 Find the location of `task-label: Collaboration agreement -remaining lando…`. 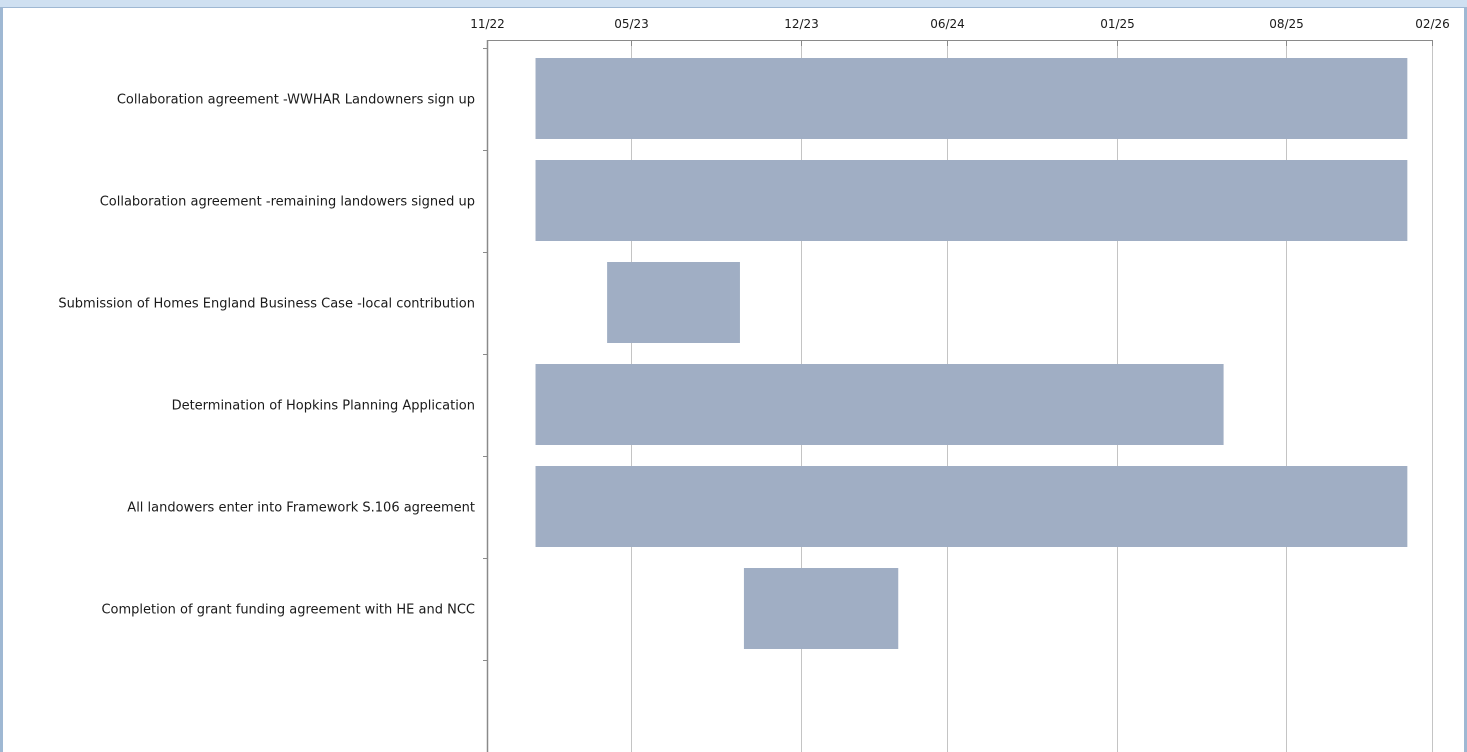

task-label: Collaboration agreement -remaining lando… is located at coordinates (287, 202).